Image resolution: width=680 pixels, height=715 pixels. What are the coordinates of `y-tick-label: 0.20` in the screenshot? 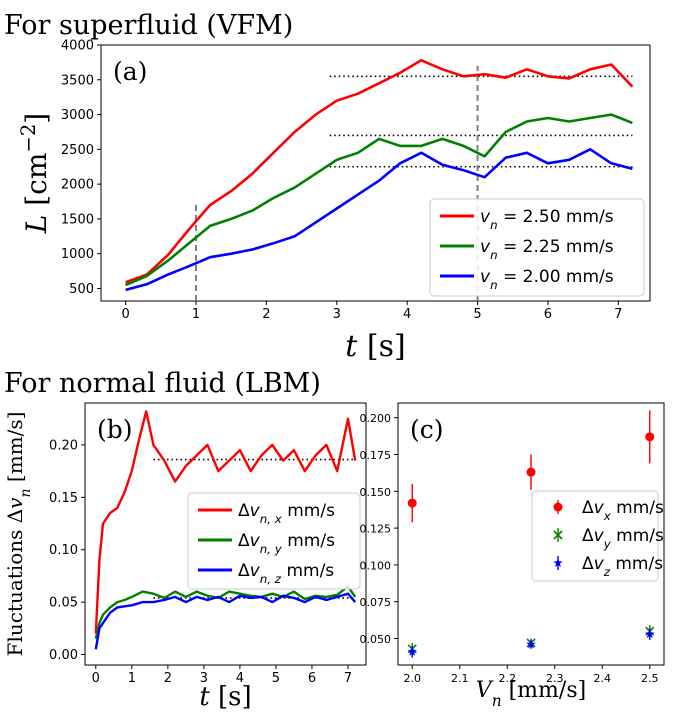 It's located at (63, 445).